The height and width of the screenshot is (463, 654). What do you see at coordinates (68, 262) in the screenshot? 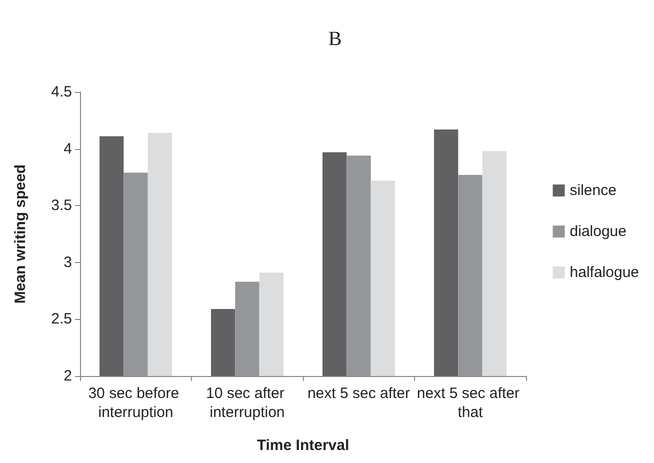
I see `y-tick-label: 3` at bounding box center [68, 262].